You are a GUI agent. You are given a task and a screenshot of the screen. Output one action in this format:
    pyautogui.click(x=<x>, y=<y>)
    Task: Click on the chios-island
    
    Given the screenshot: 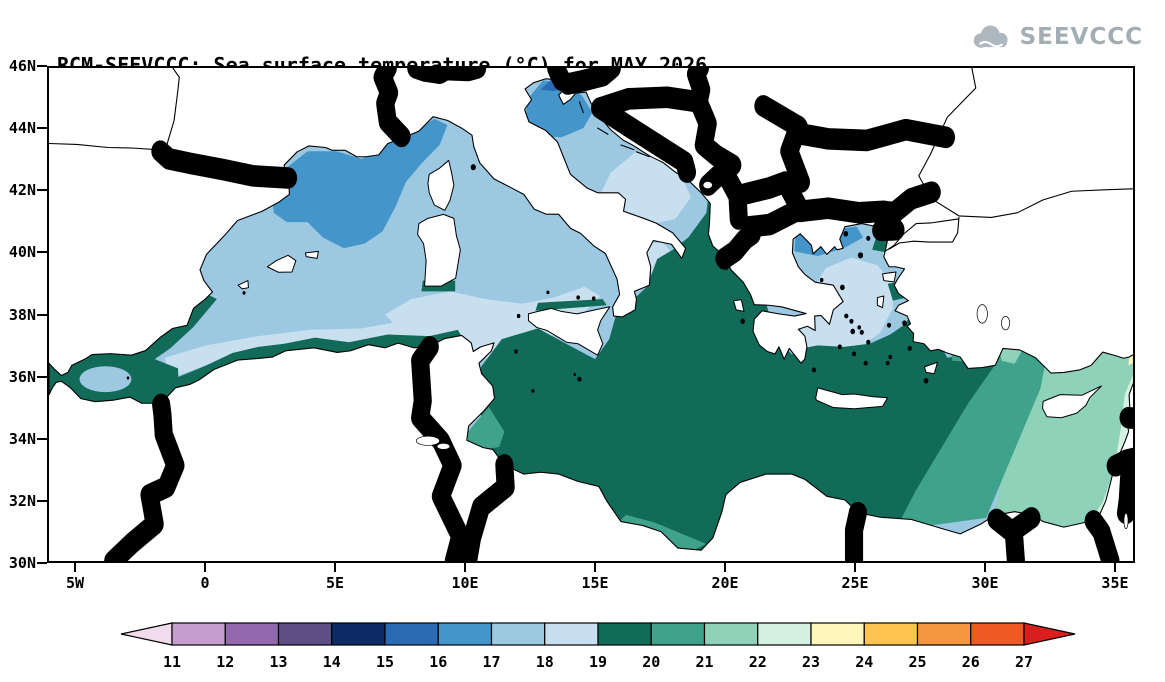 What is the action you would take?
    pyautogui.click(x=880, y=302)
    